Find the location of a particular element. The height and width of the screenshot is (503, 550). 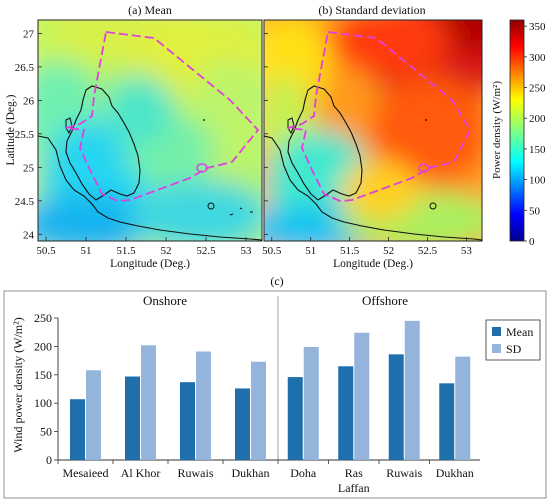

bar-sd-dukhan is located at coordinates (258, 410).